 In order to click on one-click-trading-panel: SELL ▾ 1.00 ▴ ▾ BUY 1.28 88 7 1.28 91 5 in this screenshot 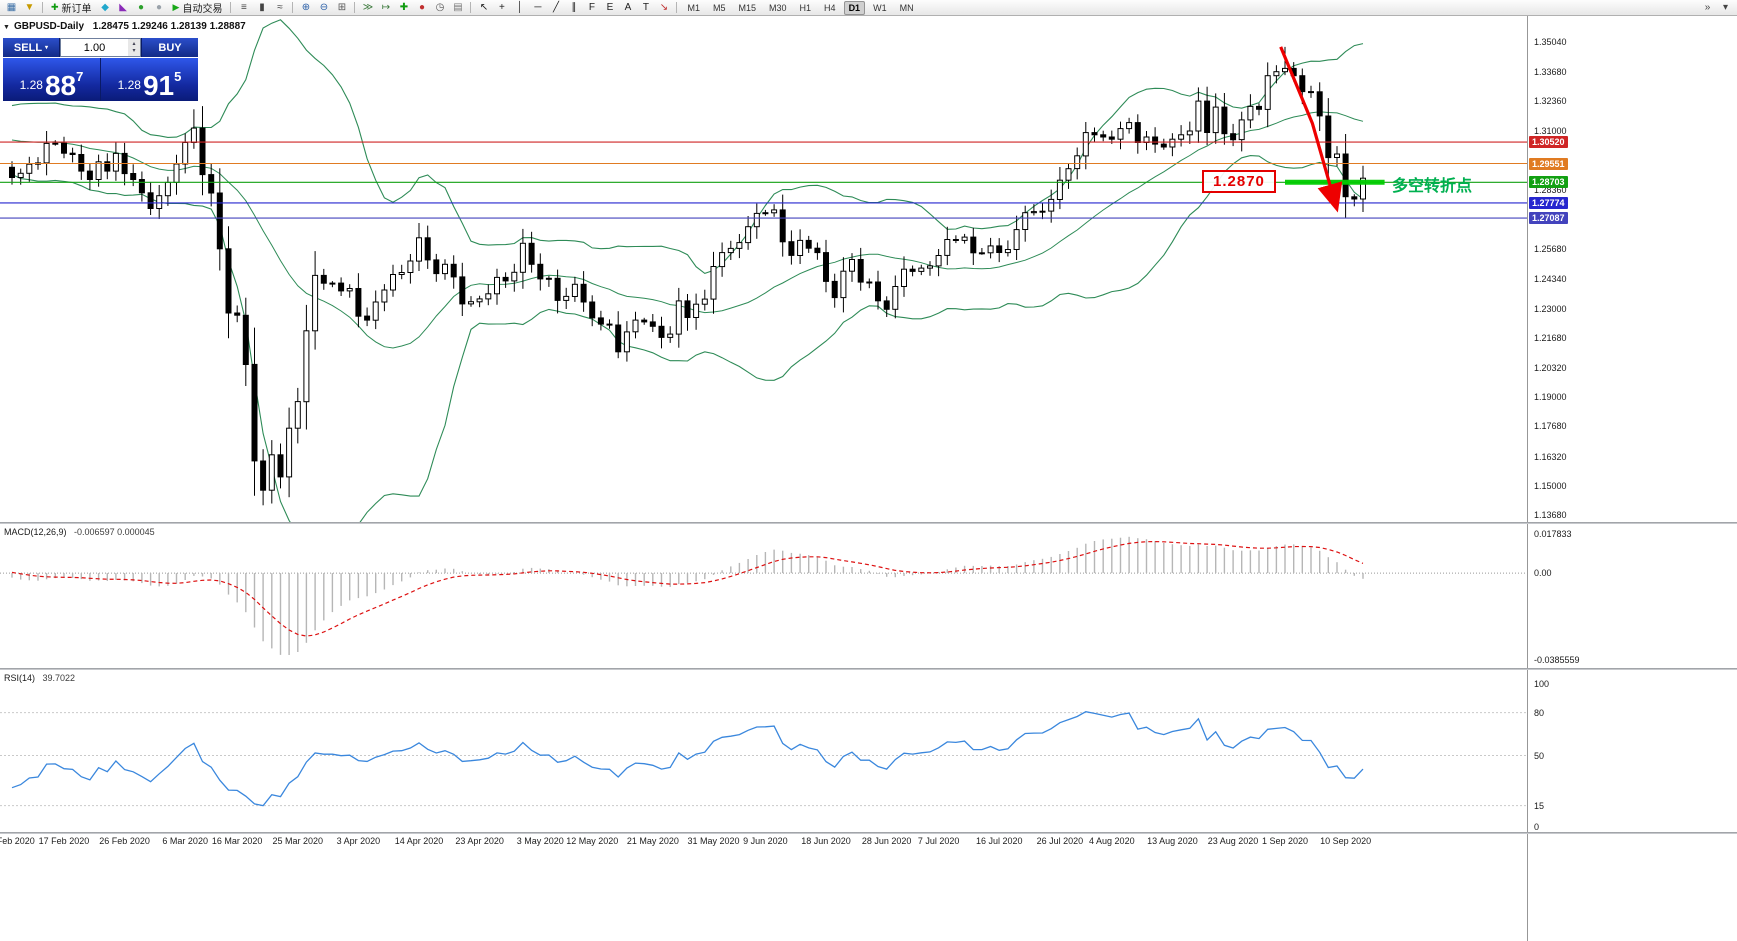, I will do `click(100, 69)`.